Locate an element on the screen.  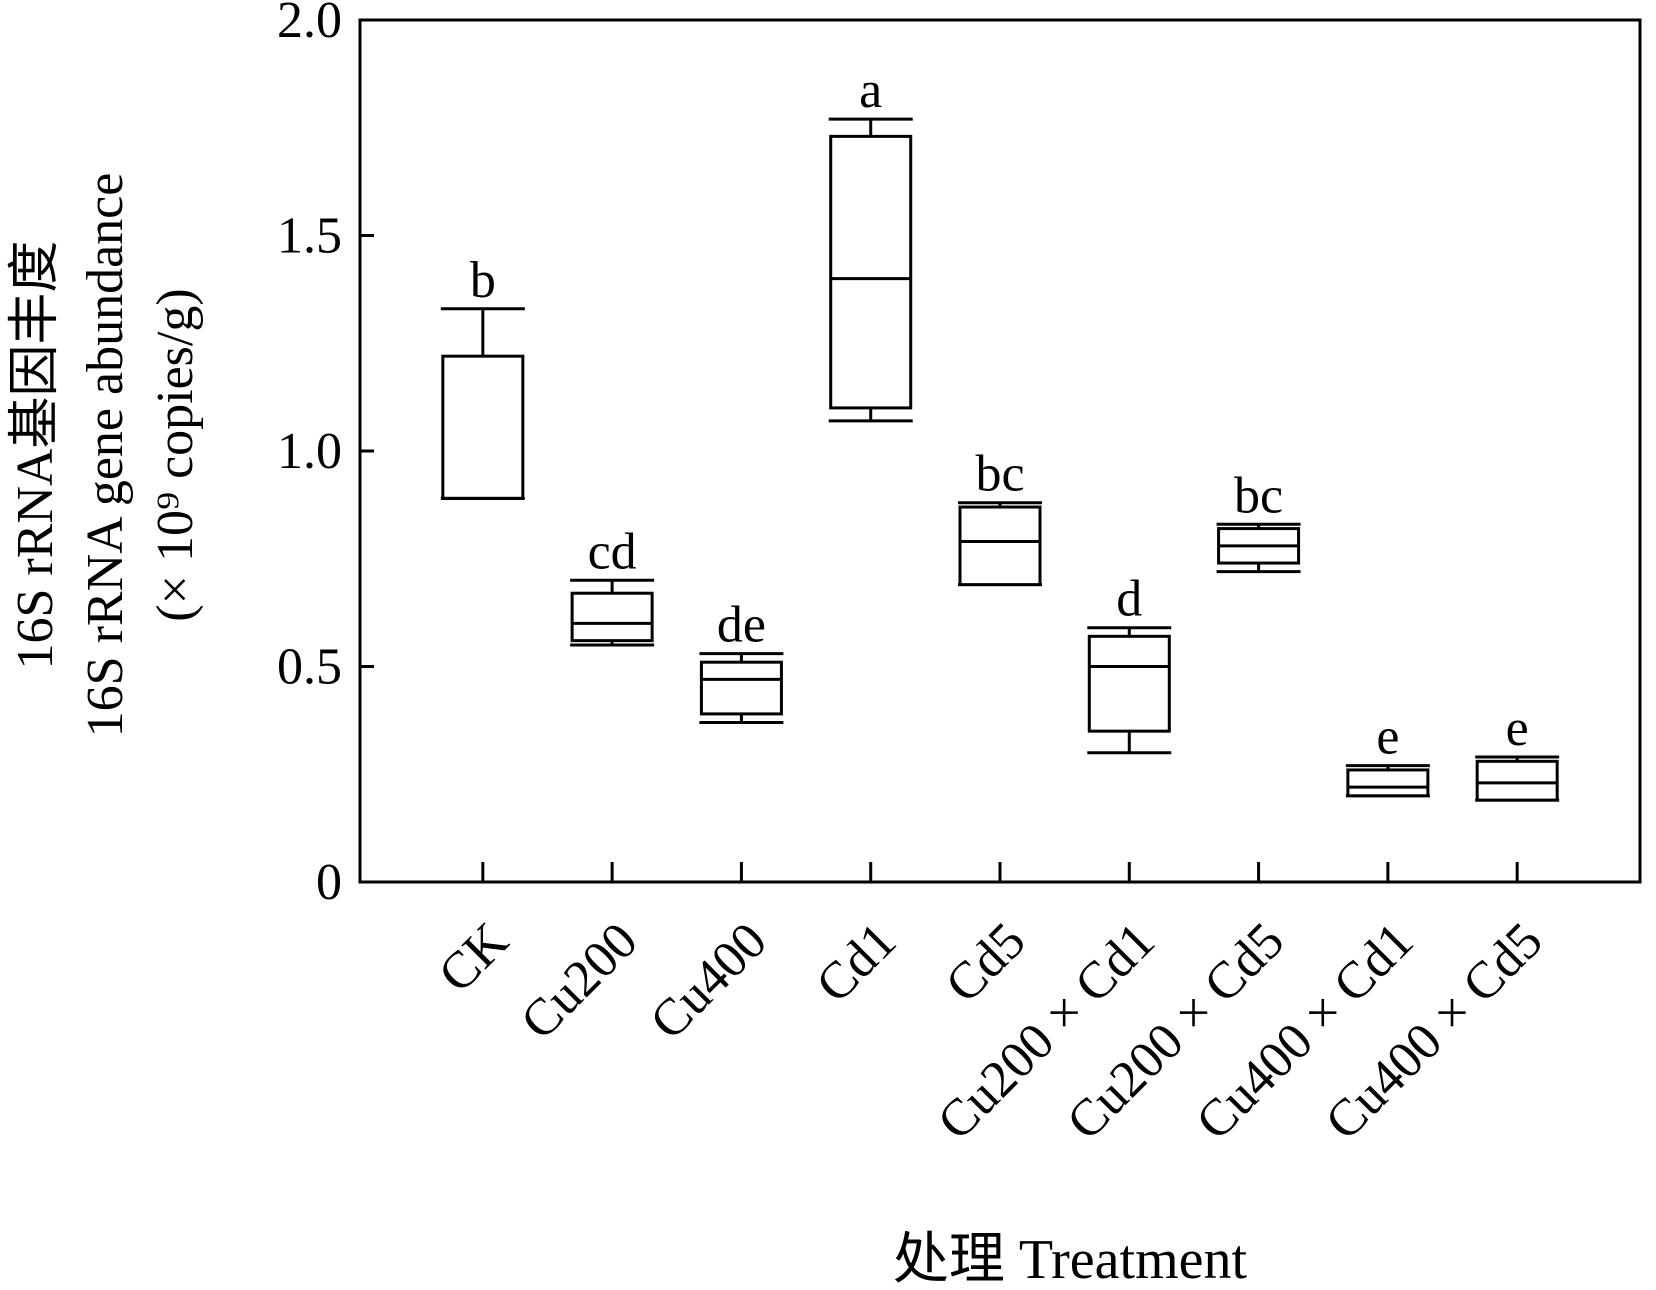
significance-letter: cd is located at coordinates (612, 551).